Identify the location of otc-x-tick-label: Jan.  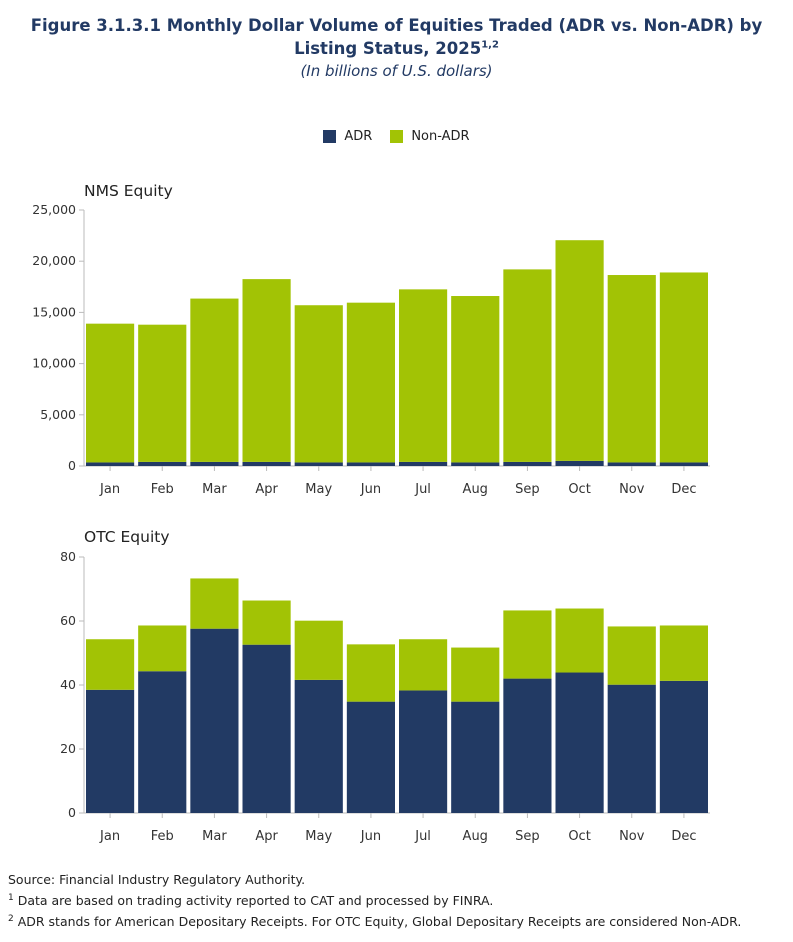
(109, 836).